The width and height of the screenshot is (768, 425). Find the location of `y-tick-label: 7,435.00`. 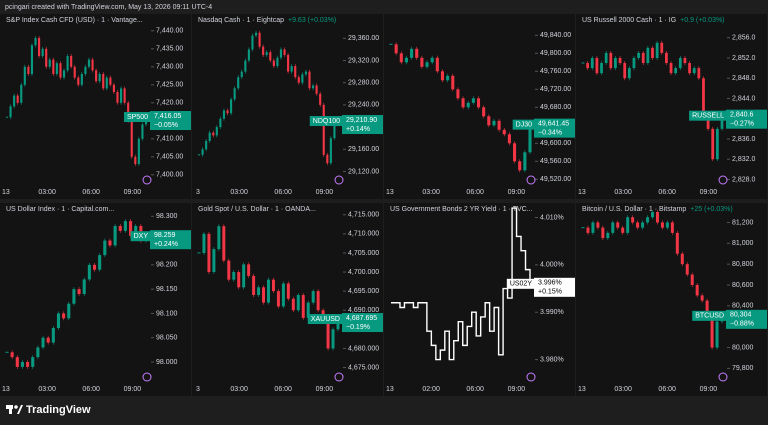

y-tick-label: 7,435.00 is located at coordinates (169, 49).